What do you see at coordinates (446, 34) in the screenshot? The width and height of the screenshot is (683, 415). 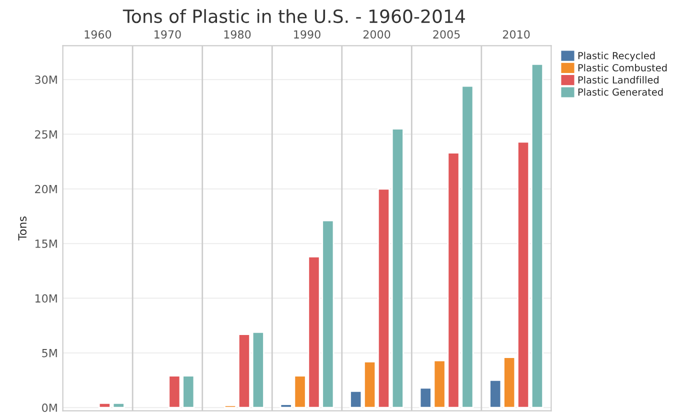 I see `x-tick-label: 2005` at bounding box center [446, 34].